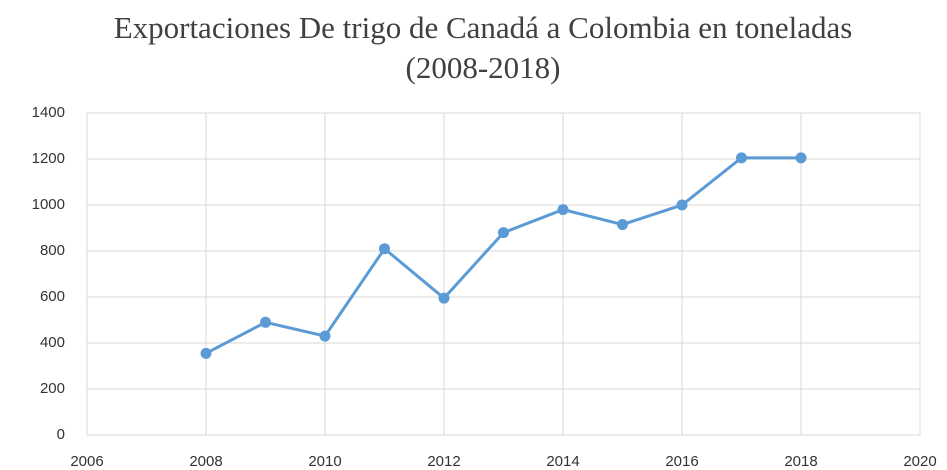 Image resolution: width=947 pixels, height=470 pixels. Describe the element at coordinates (800, 461) in the screenshot. I see `x-tick-label: 2018` at that location.